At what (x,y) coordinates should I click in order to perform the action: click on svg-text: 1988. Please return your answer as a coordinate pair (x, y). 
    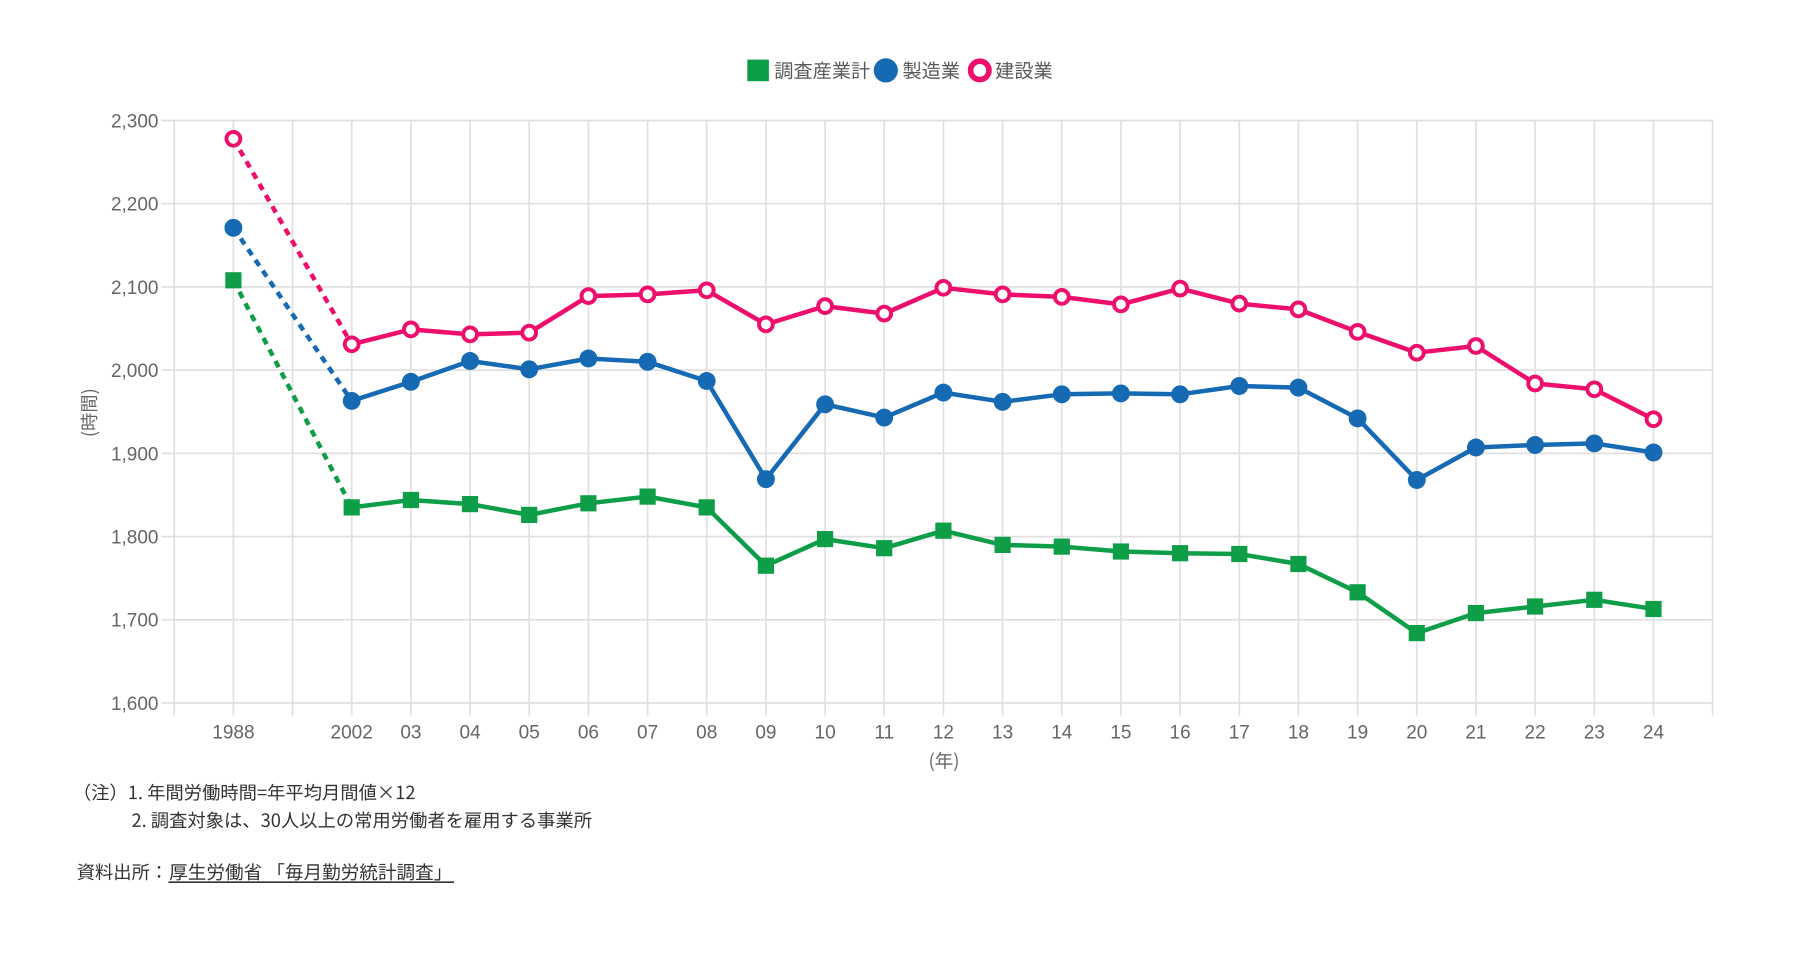
    Looking at the image, I should click on (233, 732).